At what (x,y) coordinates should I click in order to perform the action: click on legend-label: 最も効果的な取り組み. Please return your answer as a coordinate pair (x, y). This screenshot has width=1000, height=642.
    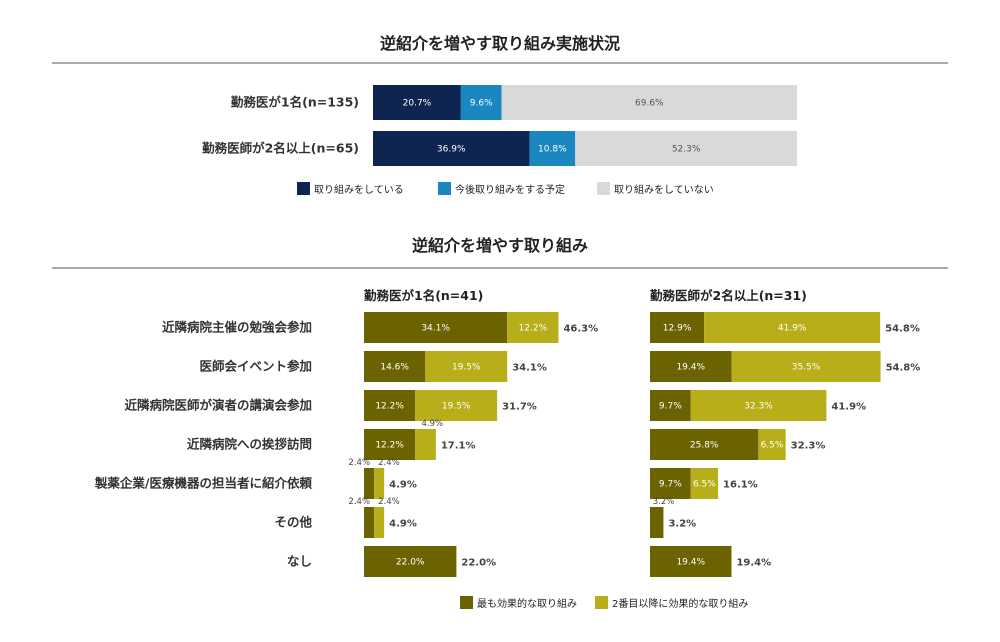
    Looking at the image, I should click on (527, 603).